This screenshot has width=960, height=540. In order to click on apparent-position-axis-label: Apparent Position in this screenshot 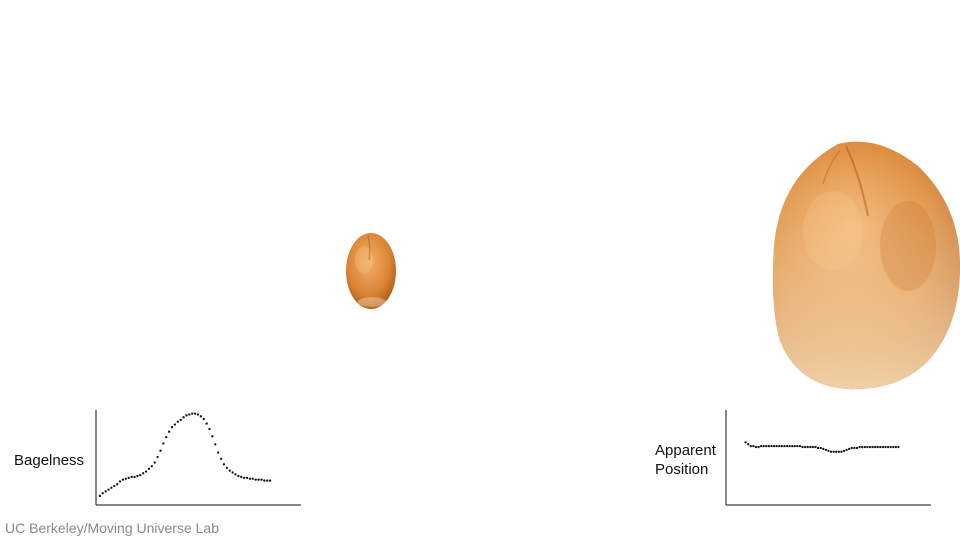, I will do `click(685, 460)`.